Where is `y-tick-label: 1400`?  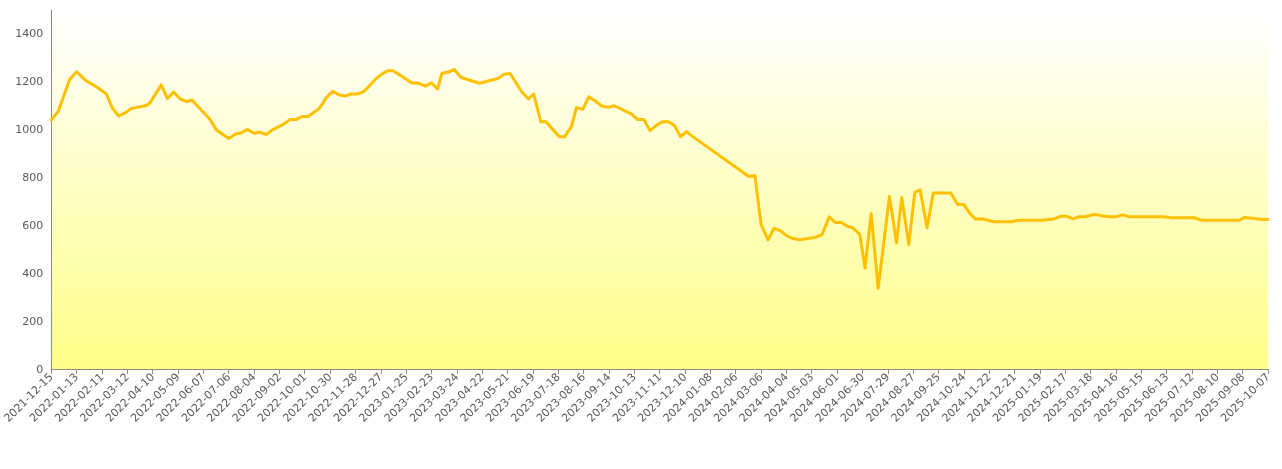 y-tick-label: 1400 is located at coordinates (29, 34).